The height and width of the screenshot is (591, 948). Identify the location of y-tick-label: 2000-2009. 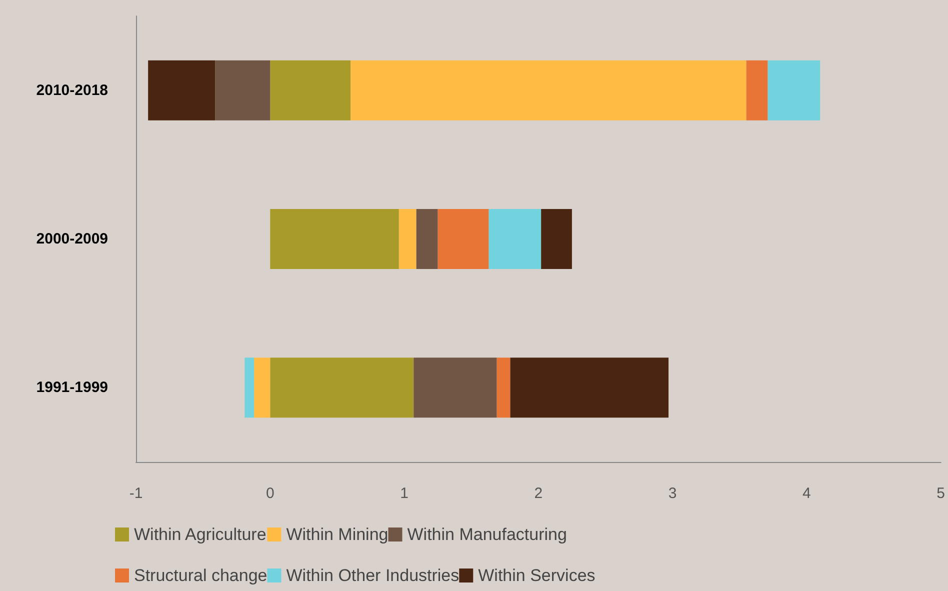
(72, 239).